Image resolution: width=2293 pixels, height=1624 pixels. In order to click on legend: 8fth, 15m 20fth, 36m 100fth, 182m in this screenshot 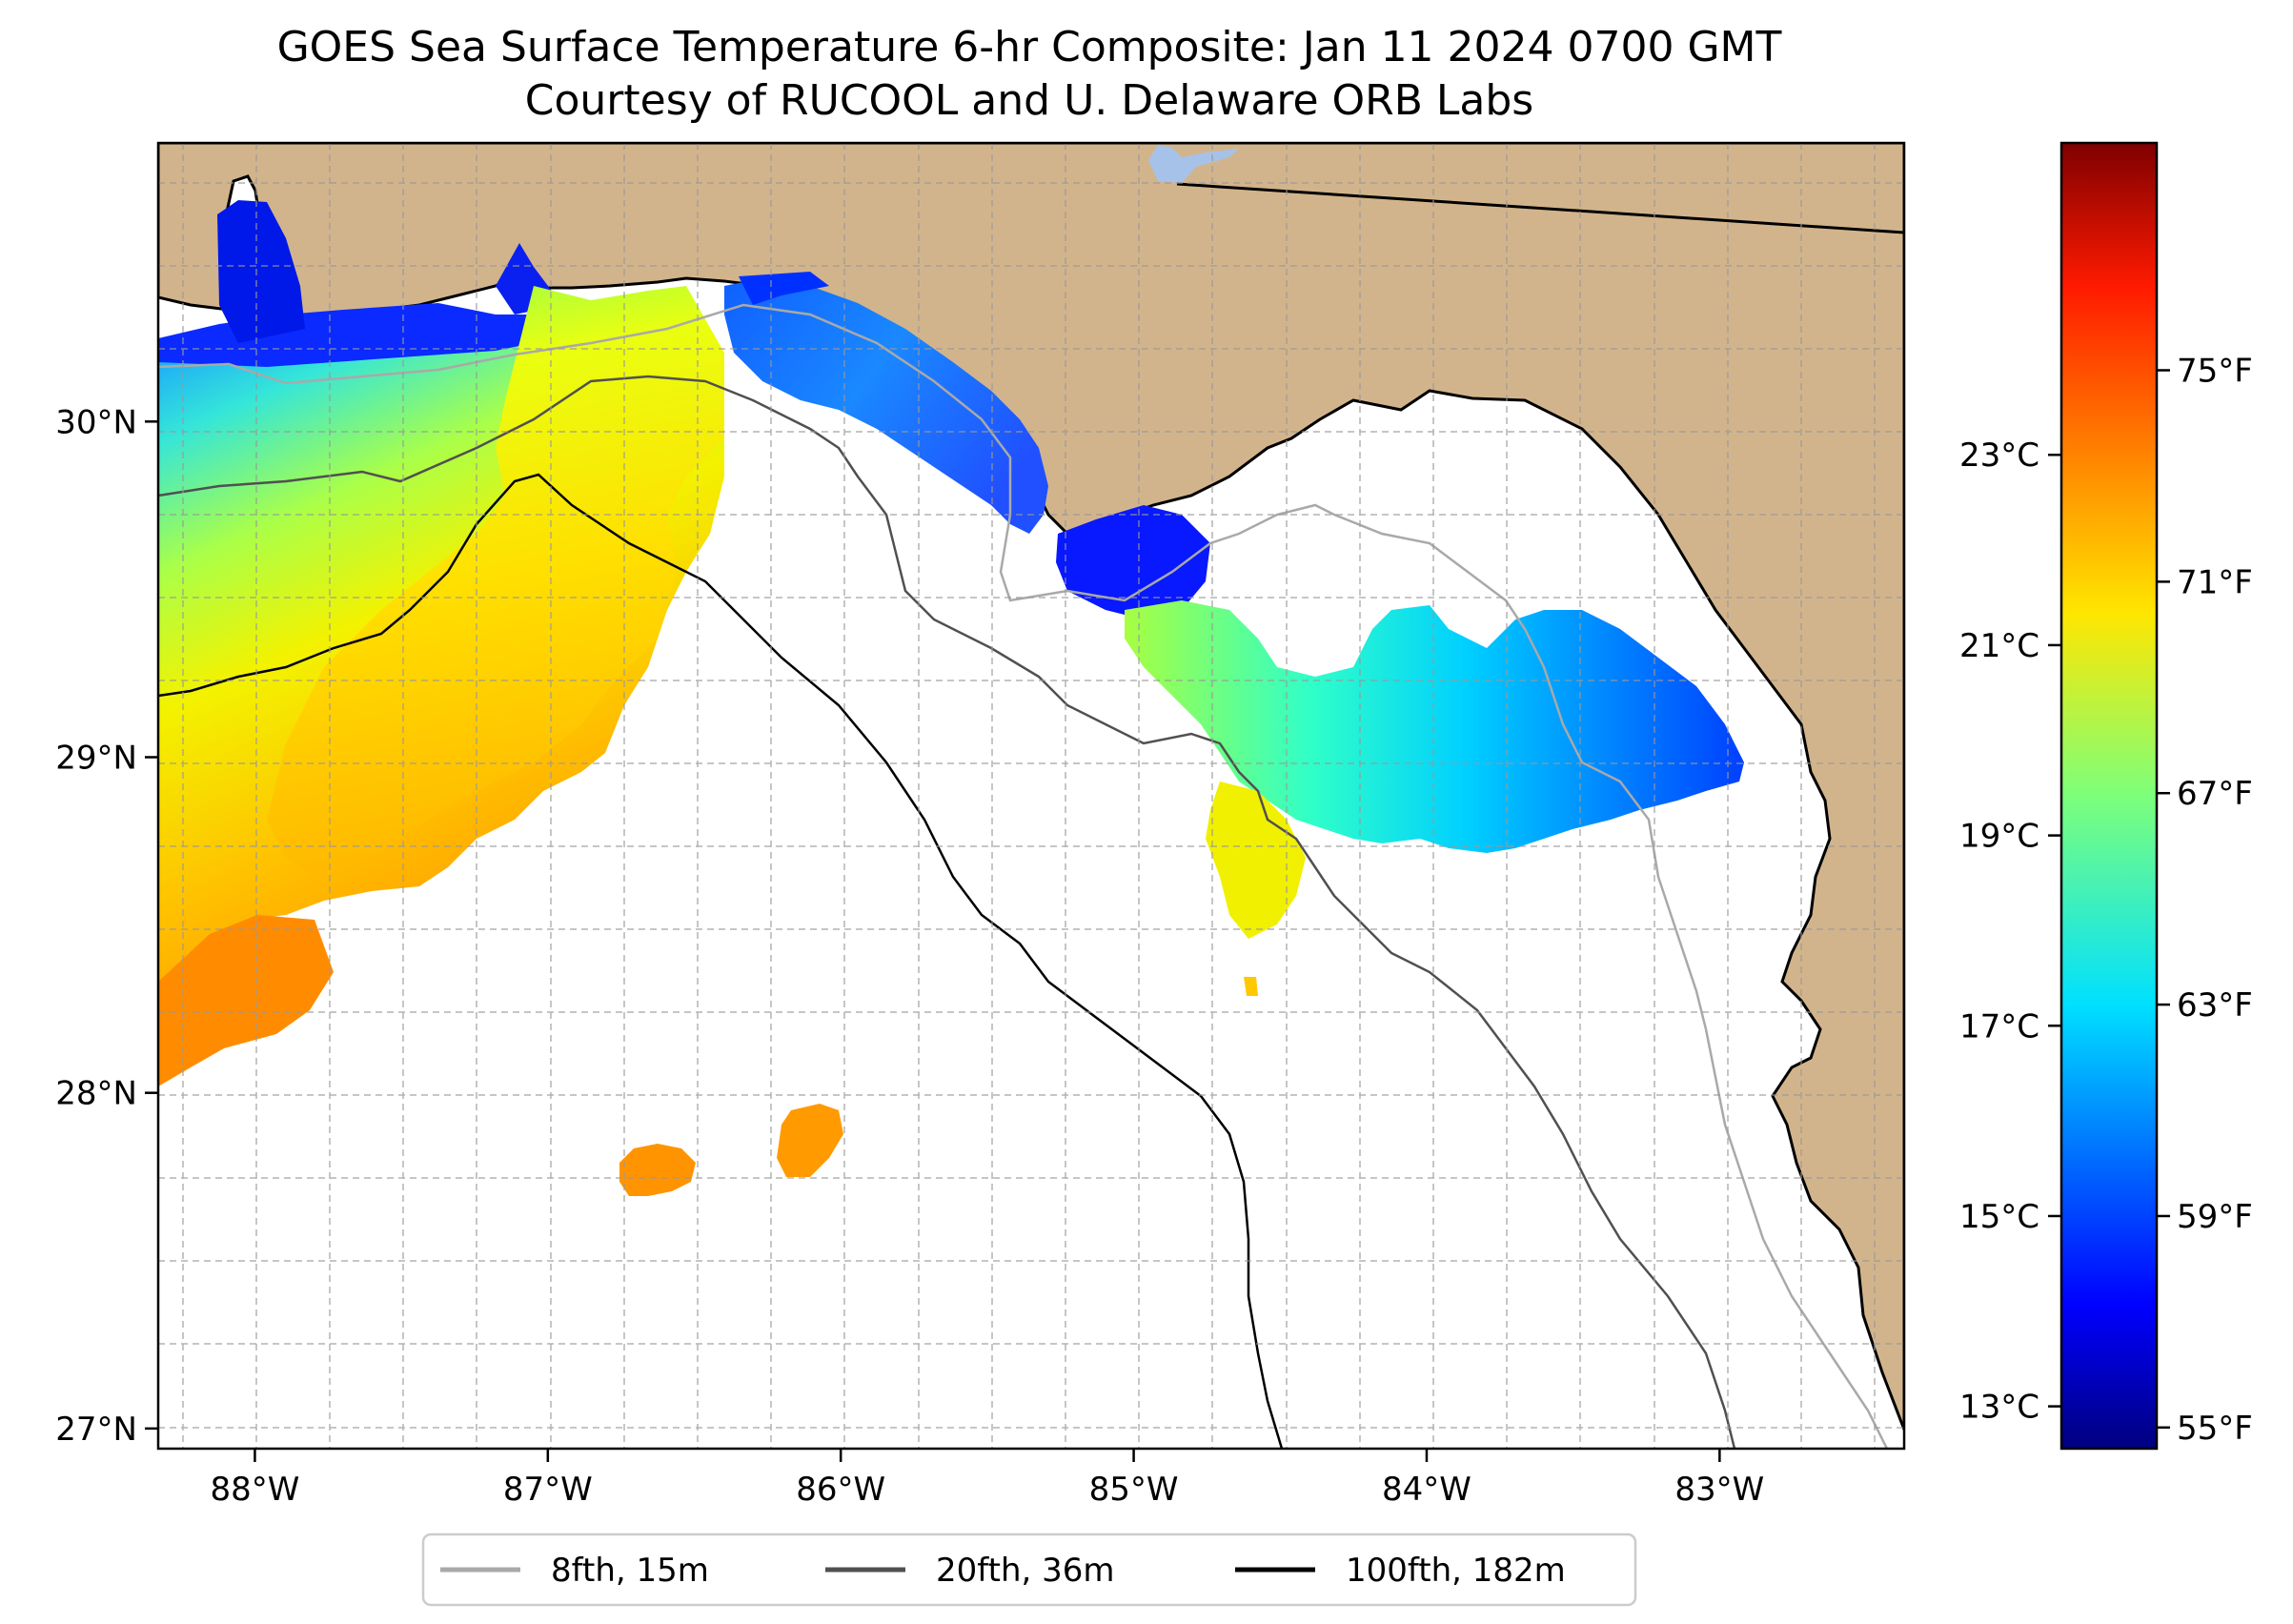, I will do `click(1029, 1570)`.